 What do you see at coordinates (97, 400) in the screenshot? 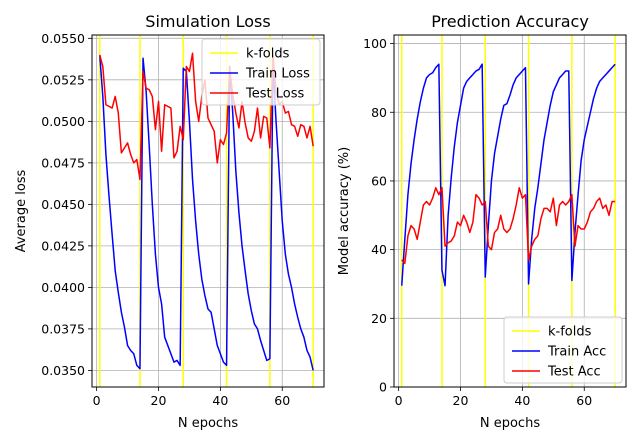
I see `loss-x-tick-label: 0` at bounding box center [97, 400].